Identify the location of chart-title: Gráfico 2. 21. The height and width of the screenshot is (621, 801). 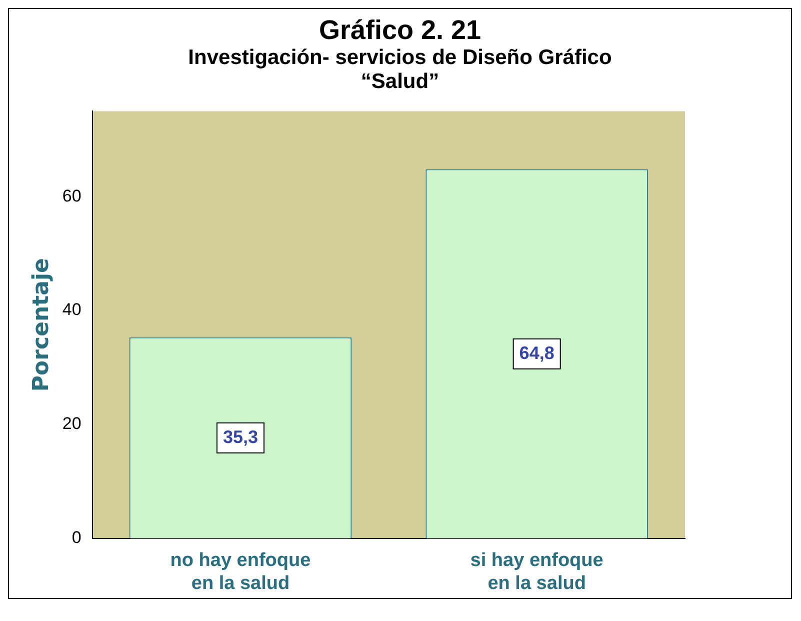
(400, 30).